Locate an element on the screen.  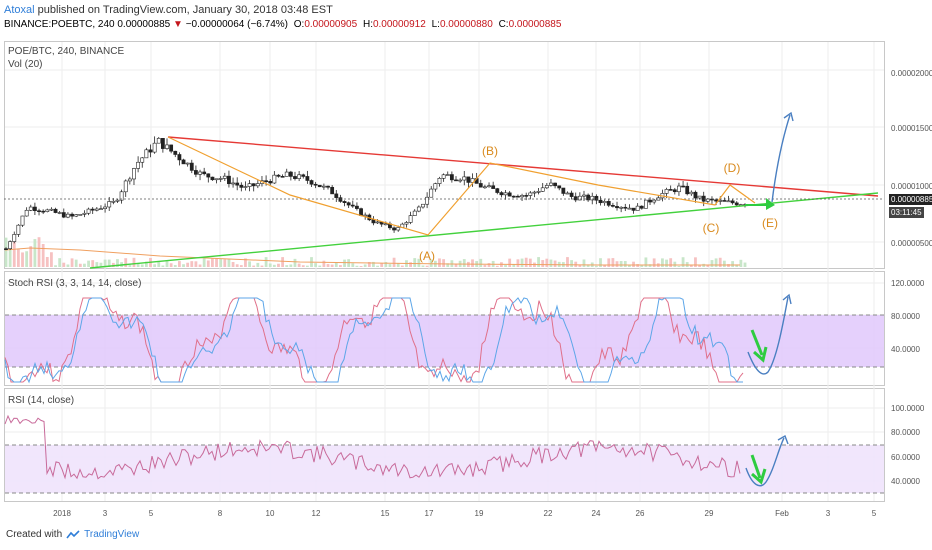
stoch-projection-arrow-icon is located at coordinates (787, 299).